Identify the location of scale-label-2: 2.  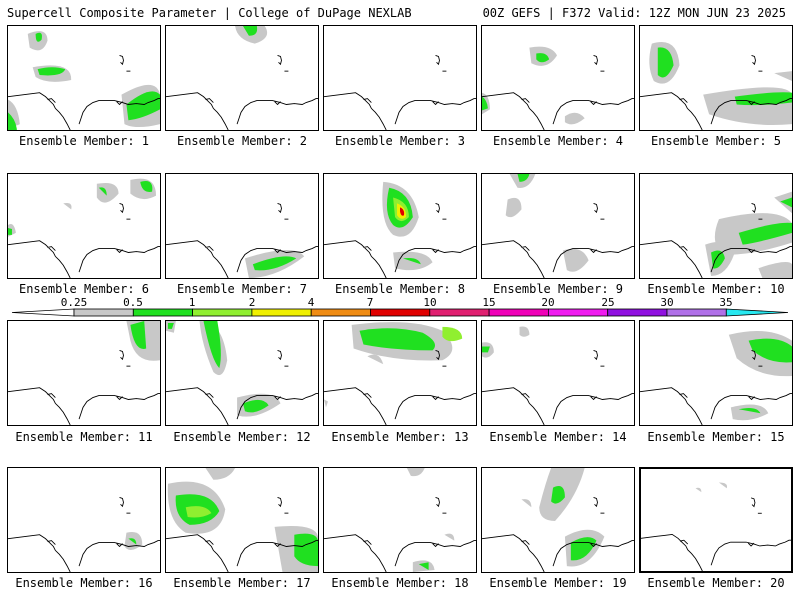
(252, 302).